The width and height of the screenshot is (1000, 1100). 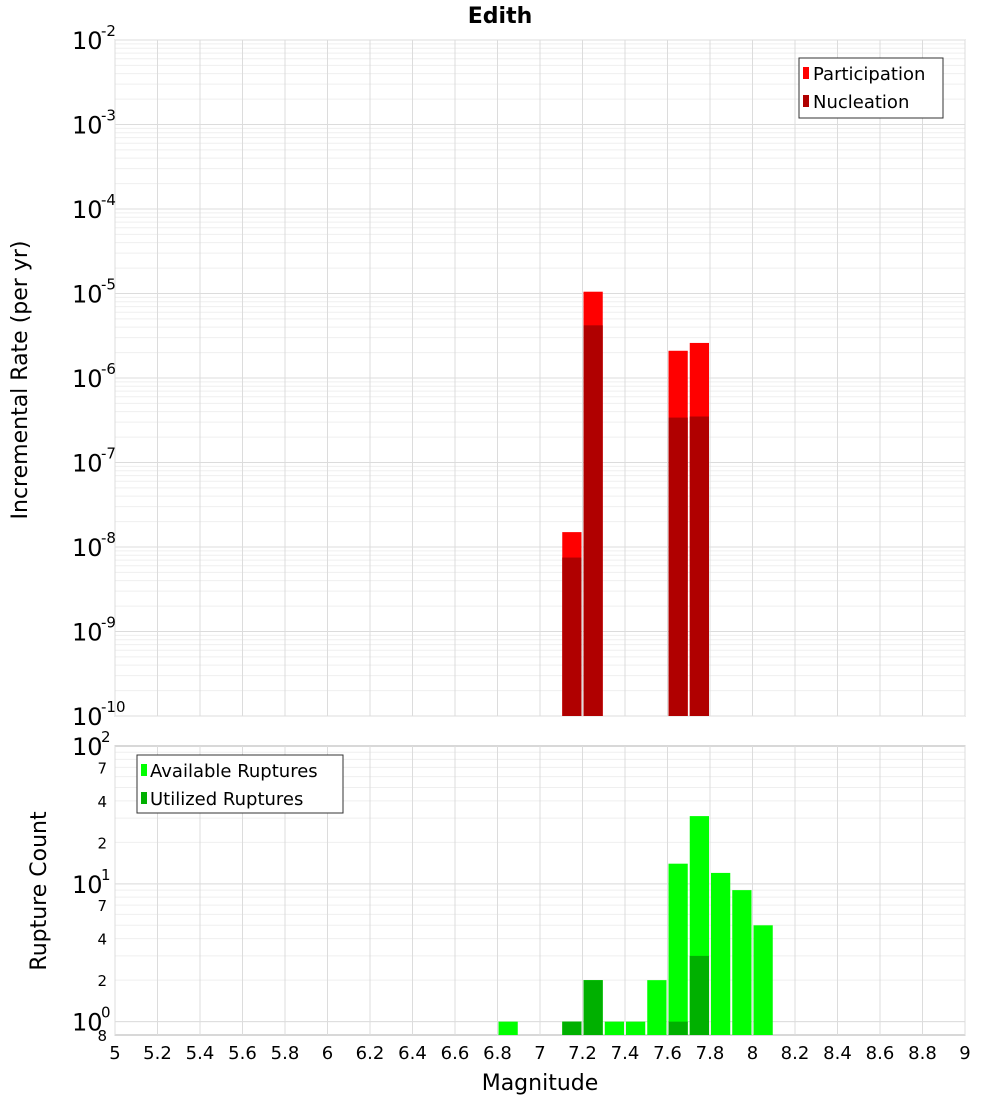 I want to click on rate-plot-y-ticks: 10-210-310-410-510-610-710-810-910-10, so click(x=99, y=376).